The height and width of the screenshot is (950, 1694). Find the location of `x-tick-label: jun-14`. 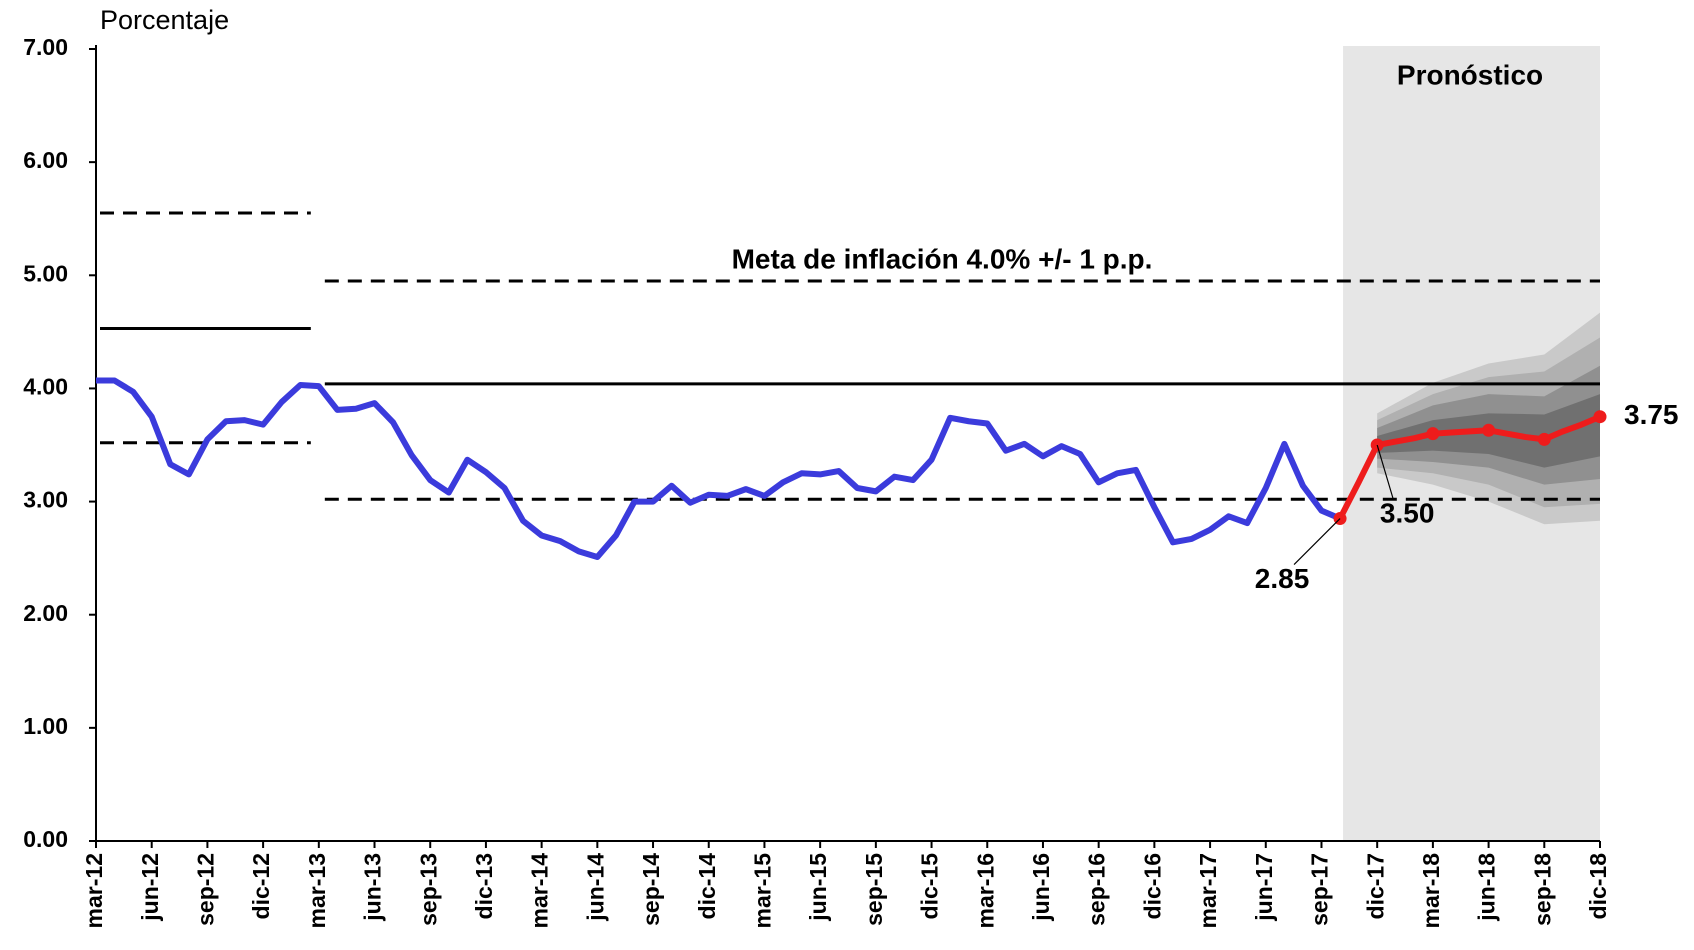

x-tick-label: jun-14 is located at coordinates (595, 887).